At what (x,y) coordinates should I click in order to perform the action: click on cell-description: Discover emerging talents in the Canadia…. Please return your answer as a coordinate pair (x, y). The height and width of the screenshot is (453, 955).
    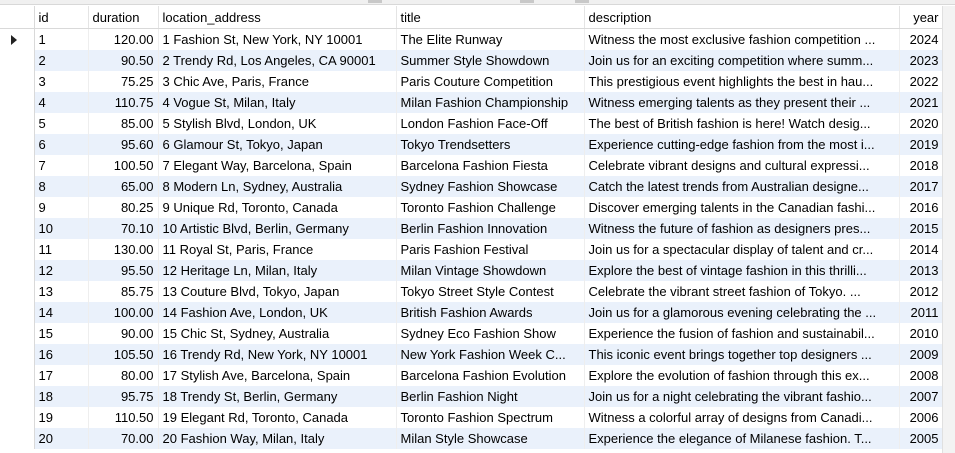
    Looking at the image, I should click on (742, 207).